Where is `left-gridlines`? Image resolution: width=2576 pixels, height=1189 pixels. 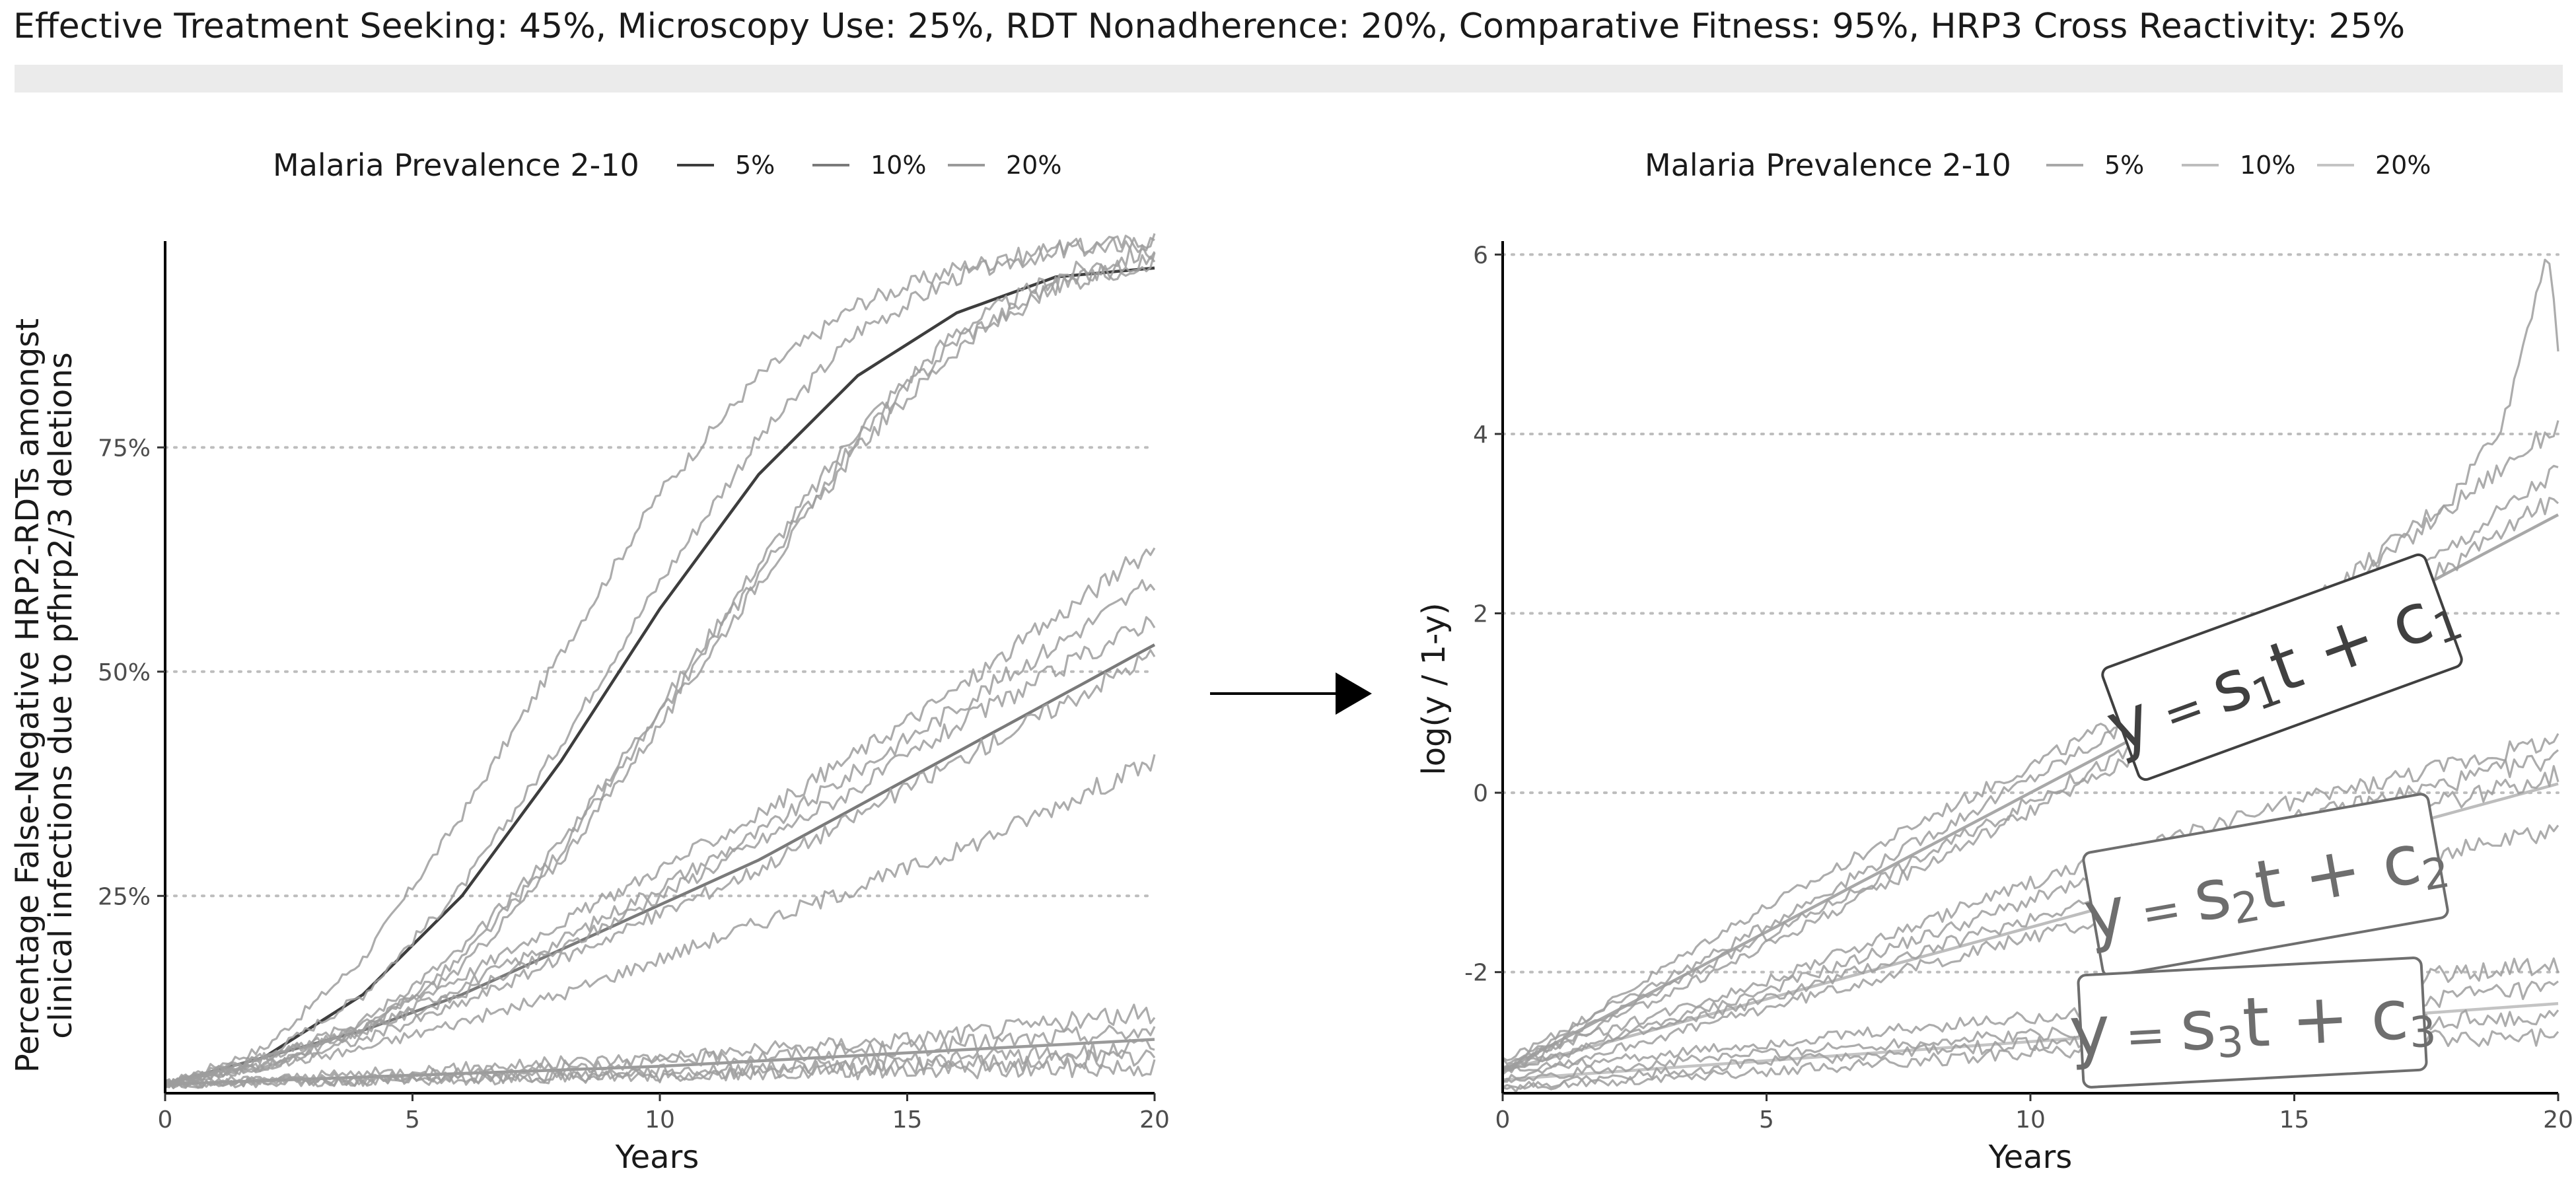
left-gridlines is located at coordinates (660, 672).